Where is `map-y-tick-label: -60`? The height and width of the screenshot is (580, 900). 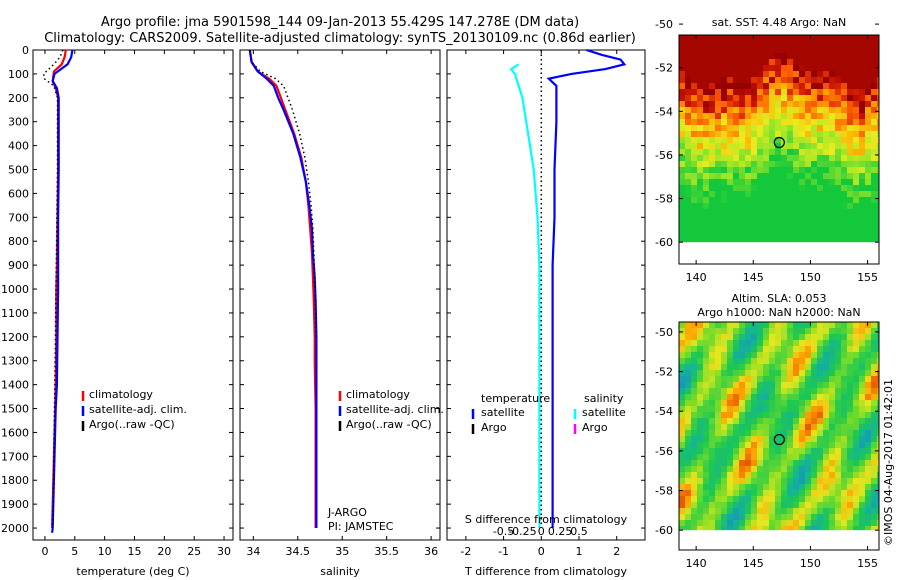
map-y-tick-label: -60 is located at coordinates (664, 530).